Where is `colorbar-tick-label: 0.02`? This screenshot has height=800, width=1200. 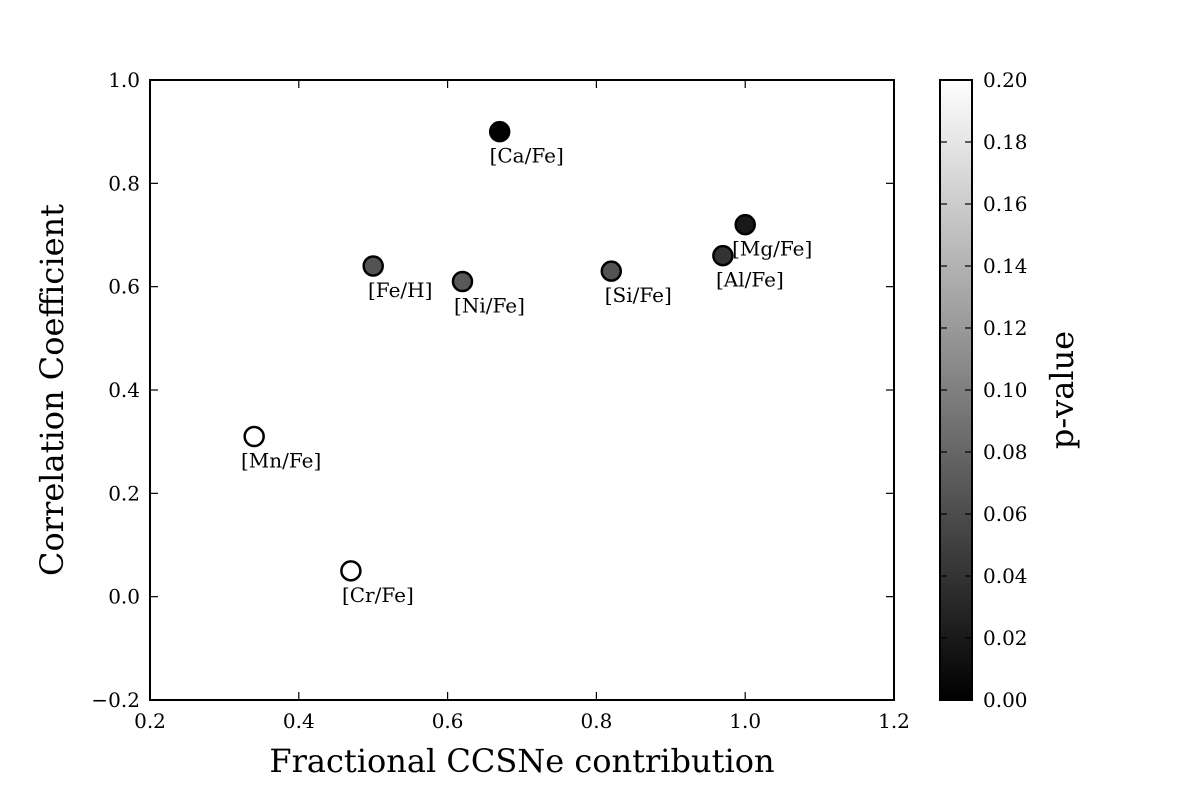
colorbar-tick-label: 0.02 is located at coordinates (1005, 638).